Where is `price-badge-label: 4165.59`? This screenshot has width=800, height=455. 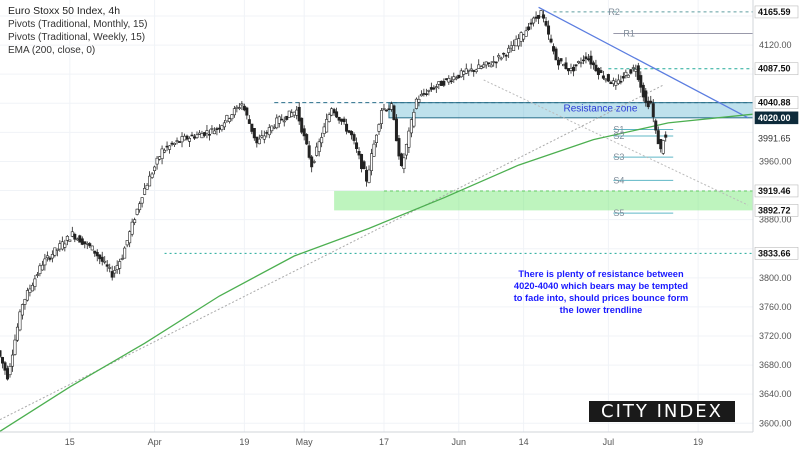 price-badge-label: 4165.59 is located at coordinates (774, 12).